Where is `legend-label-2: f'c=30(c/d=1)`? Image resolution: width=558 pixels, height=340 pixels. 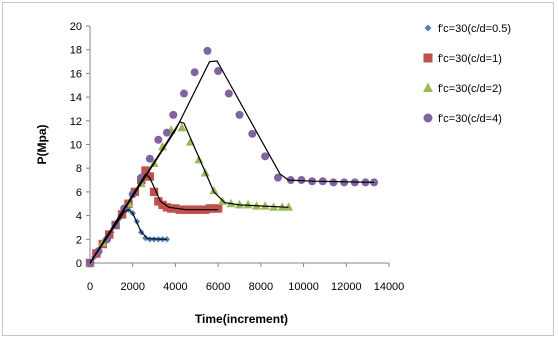
legend-label-2: f'c=30(c/d=1) is located at coordinates (470, 59).